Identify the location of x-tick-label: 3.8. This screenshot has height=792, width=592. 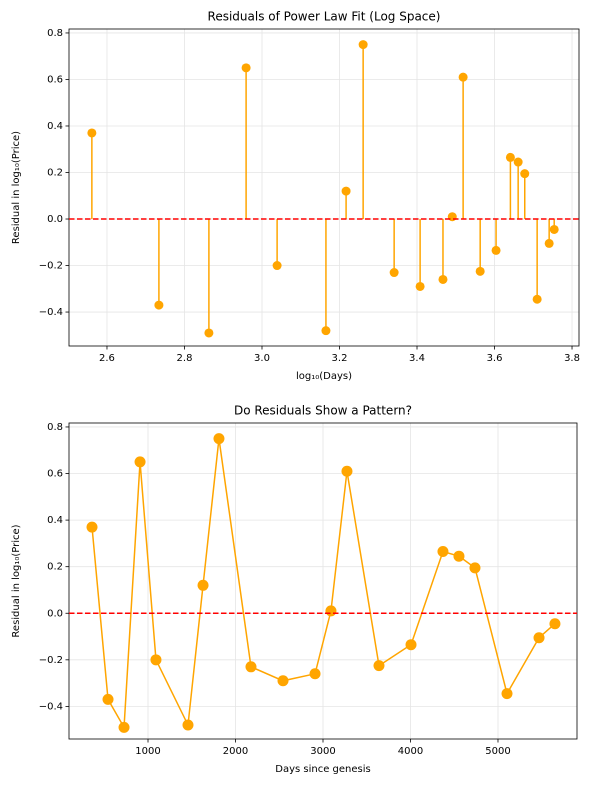
(572, 358).